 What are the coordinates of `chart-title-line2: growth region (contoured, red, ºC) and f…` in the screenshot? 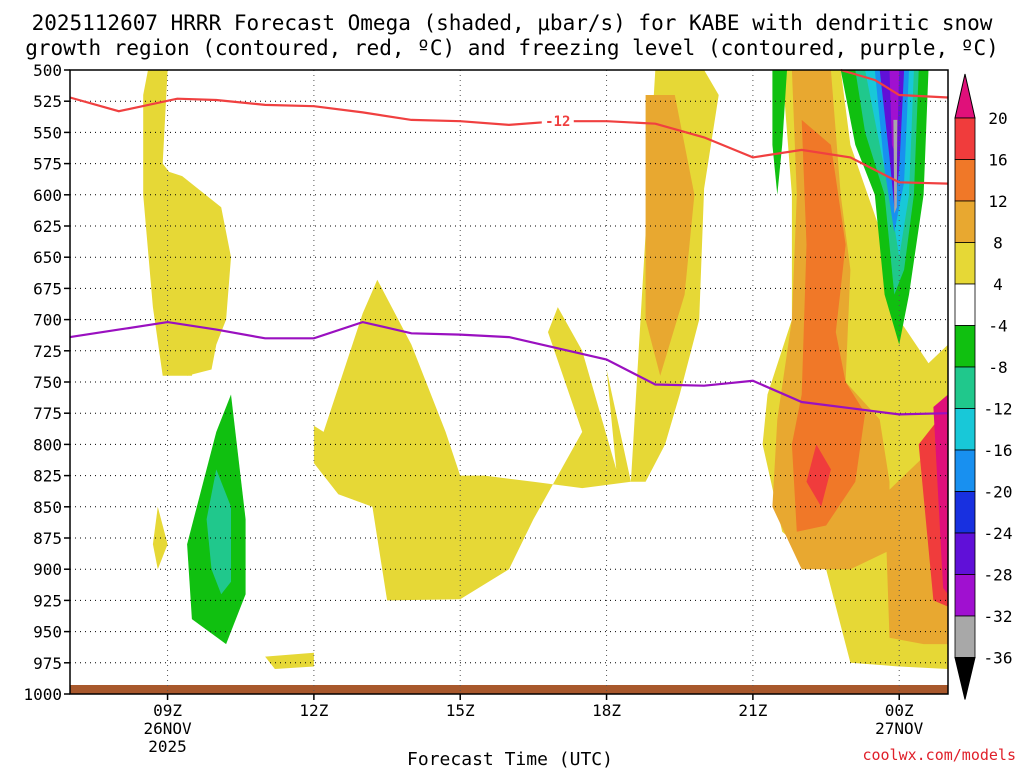 It's located at (512, 48).